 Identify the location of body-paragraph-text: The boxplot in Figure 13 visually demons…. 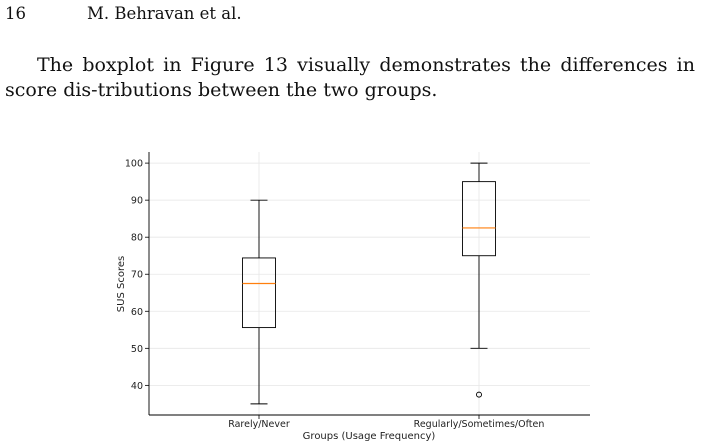
(350, 77).